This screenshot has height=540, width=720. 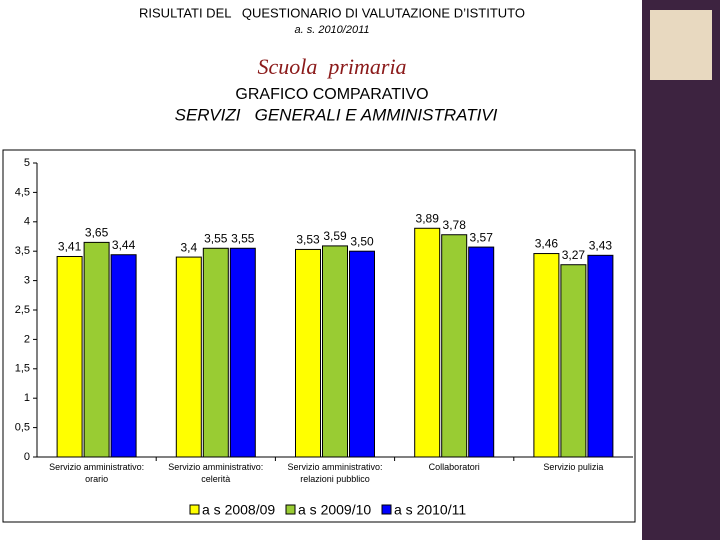 I want to click on x-tick-label: Servizio pulizia, so click(x=573, y=467).